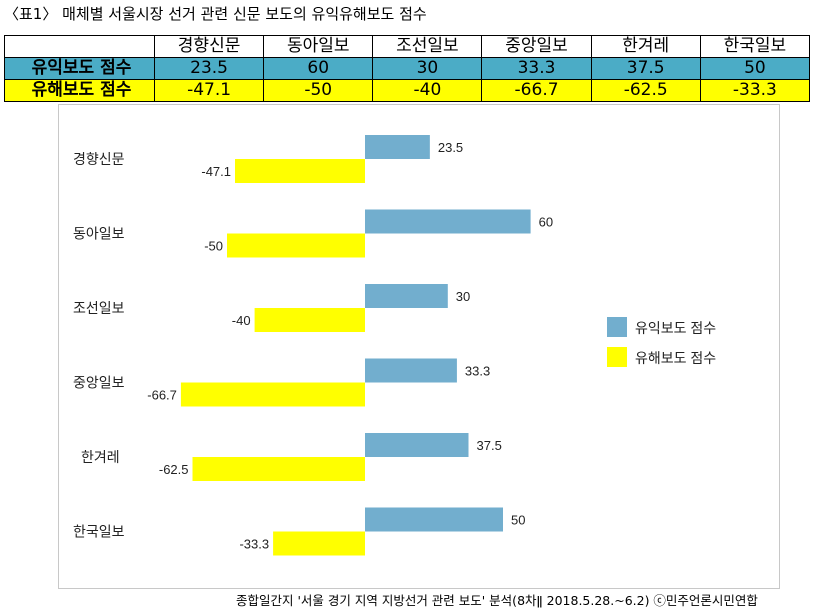  I want to click on table-cell: 30, so click(427, 68).